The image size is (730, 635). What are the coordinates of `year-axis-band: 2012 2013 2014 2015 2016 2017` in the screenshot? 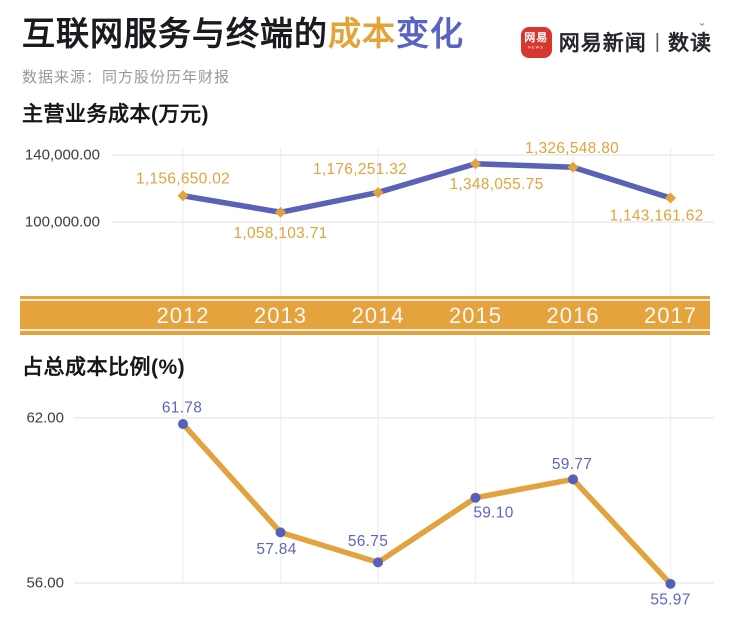 It's located at (365, 315).